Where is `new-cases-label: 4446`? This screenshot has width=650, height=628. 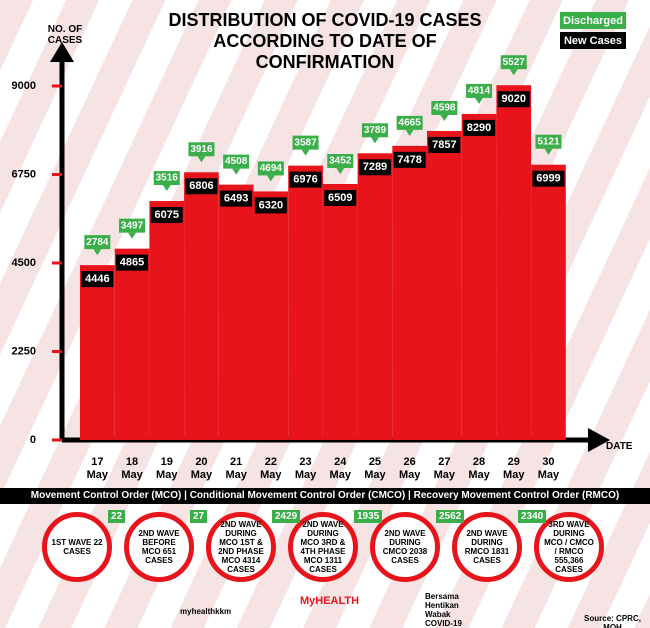 new-cases-label: 4446 is located at coordinates (97, 279).